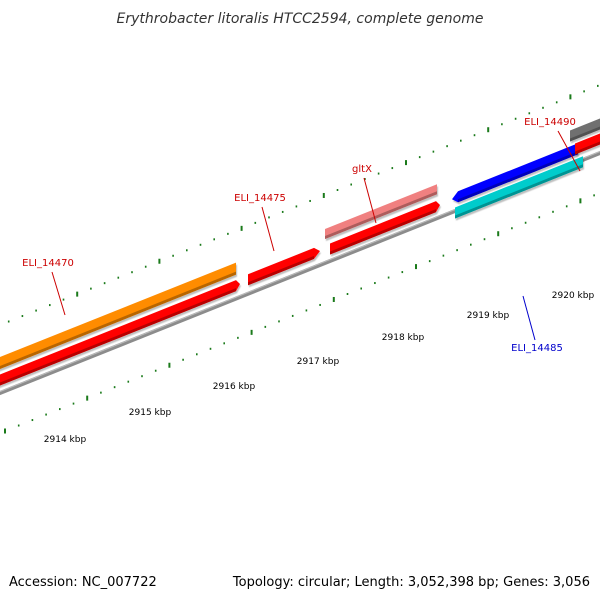  I want to click on gene-label-eli-14485: ELI_14485, so click(537, 348).